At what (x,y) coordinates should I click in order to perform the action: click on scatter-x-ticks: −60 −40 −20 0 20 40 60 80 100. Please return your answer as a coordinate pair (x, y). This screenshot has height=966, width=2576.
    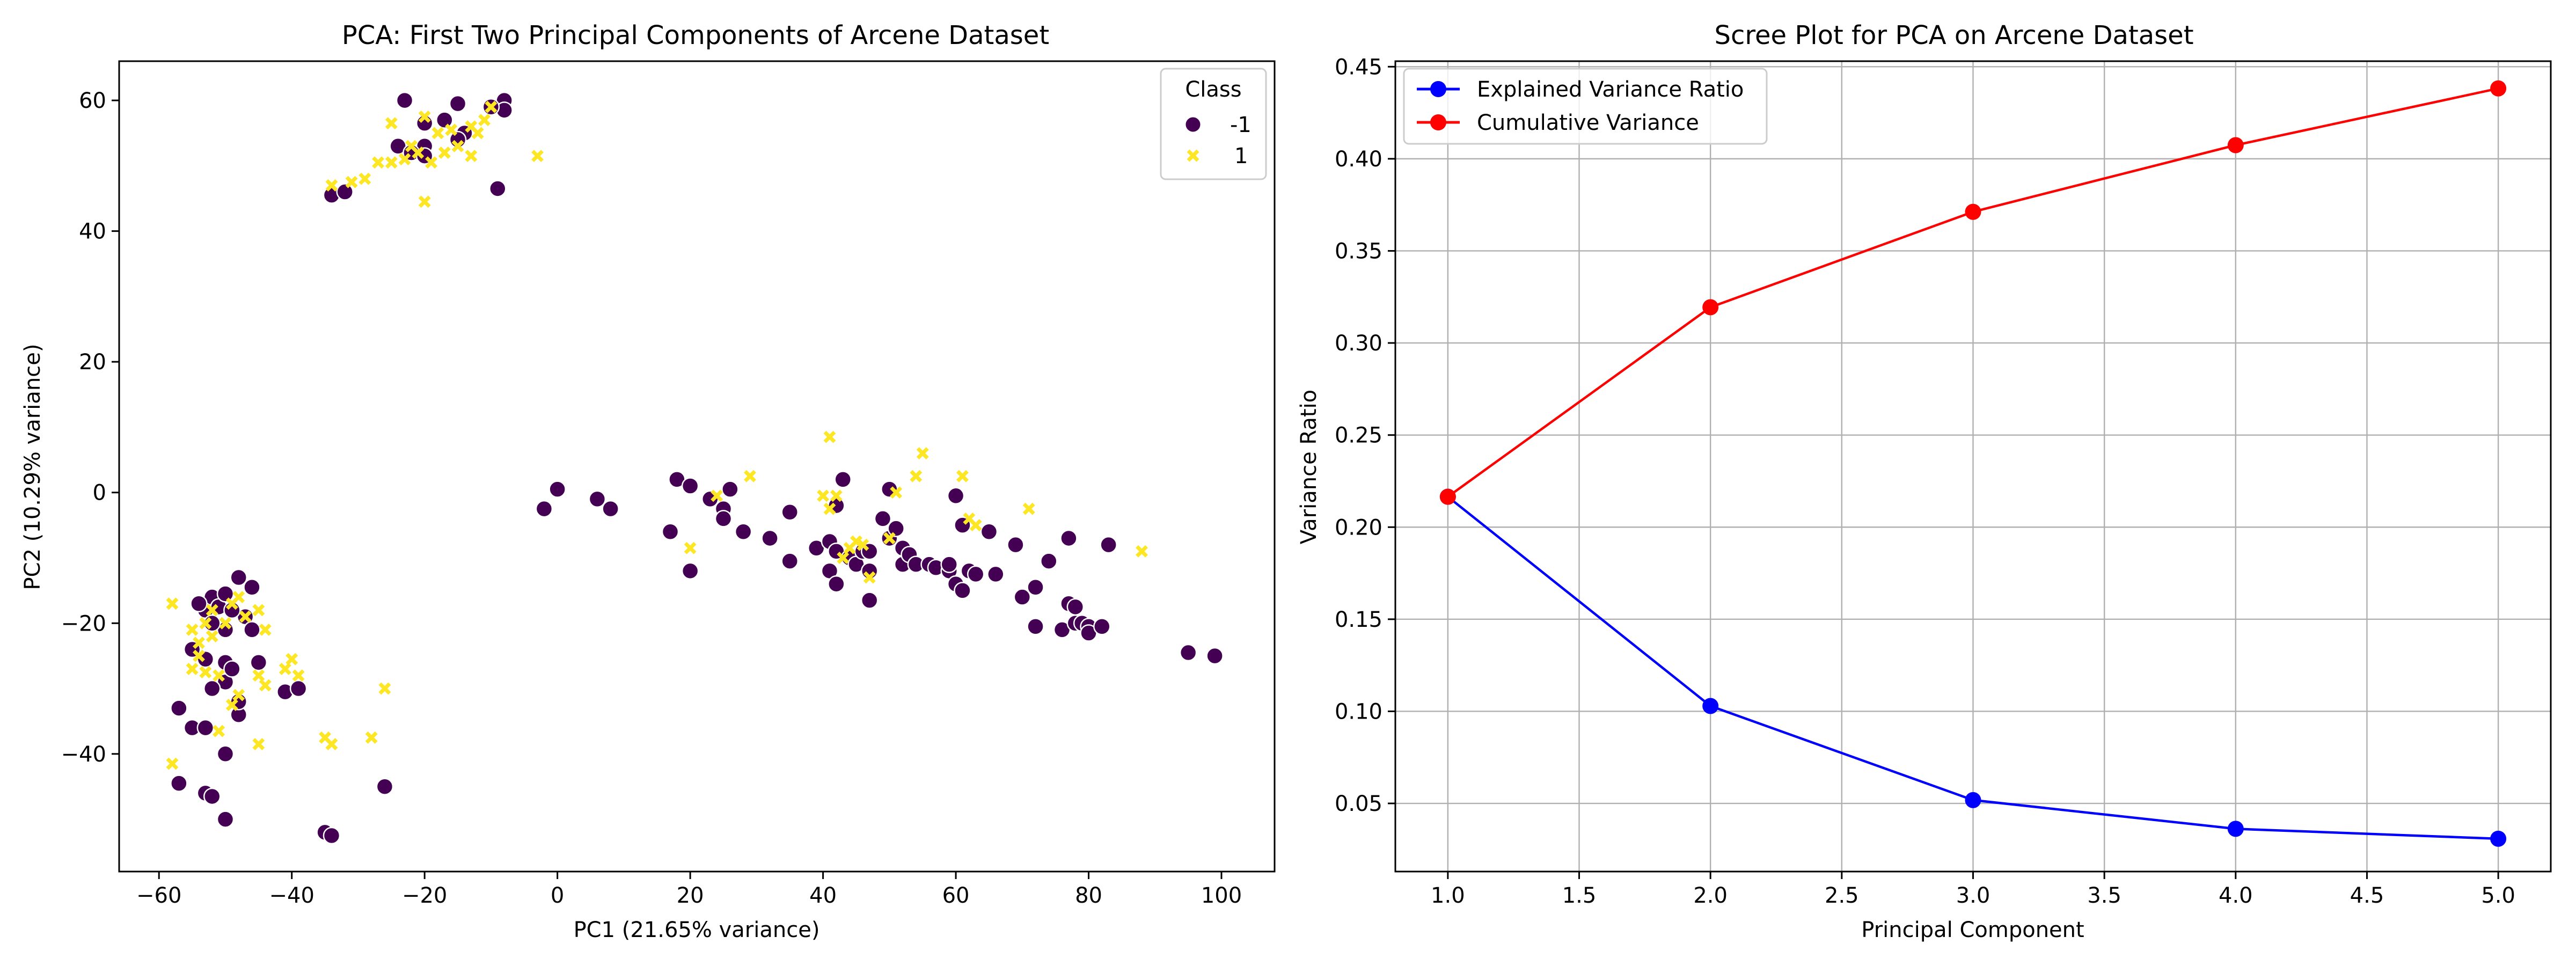
    Looking at the image, I should click on (689, 890).